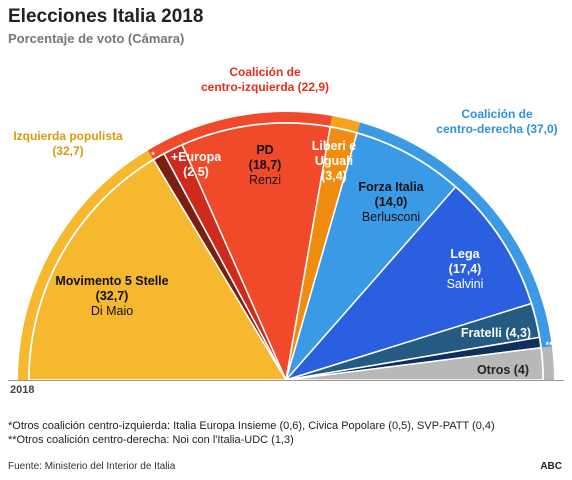 The image size is (572, 480). What do you see at coordinates (286, 380) in the screenshot?
I see `baseline` at bounding box center [286, 380].